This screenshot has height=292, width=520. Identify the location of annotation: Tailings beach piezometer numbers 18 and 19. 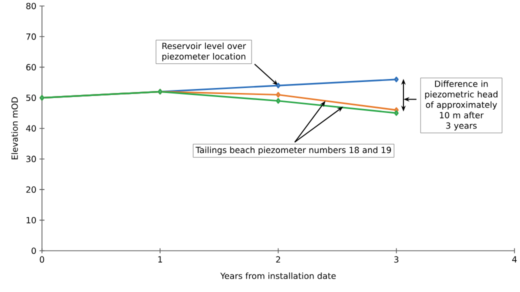
(293, 150).